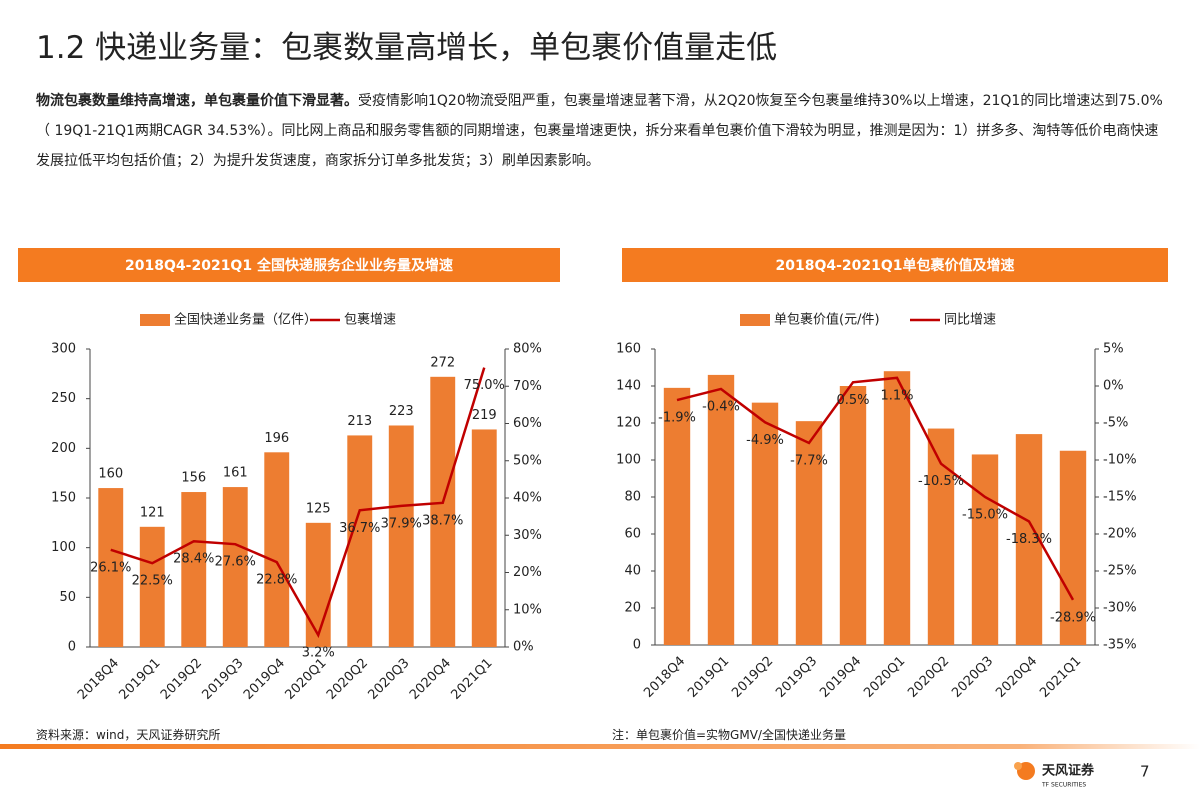 The image size is (1200, 801). I want to click on logo-text: 天风证券, so click(1068, 771).